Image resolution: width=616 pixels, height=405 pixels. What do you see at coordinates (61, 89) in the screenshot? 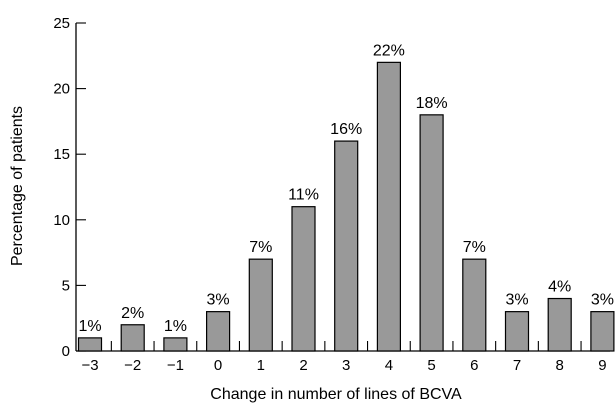
I see `y-tick-label: 20` at bounding box center [61, 89].